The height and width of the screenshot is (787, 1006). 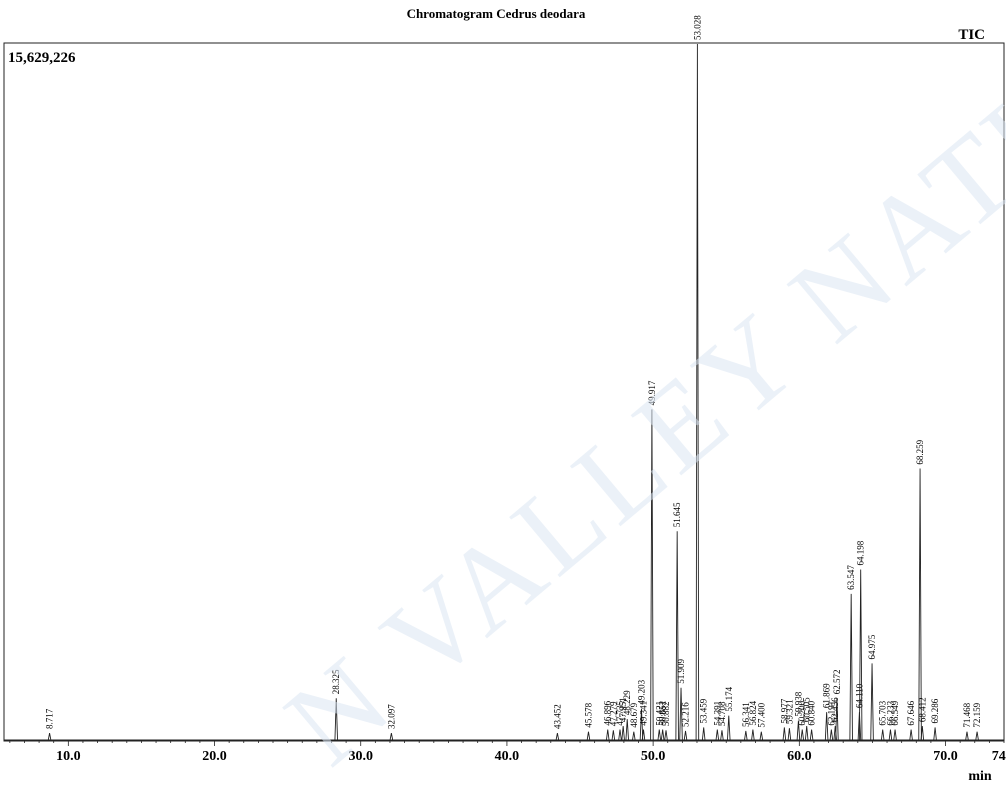 What do you see at coordinates (971, 35) in the screenshot?
I see `signal-label: TIC` at bounding box center [971, 35].